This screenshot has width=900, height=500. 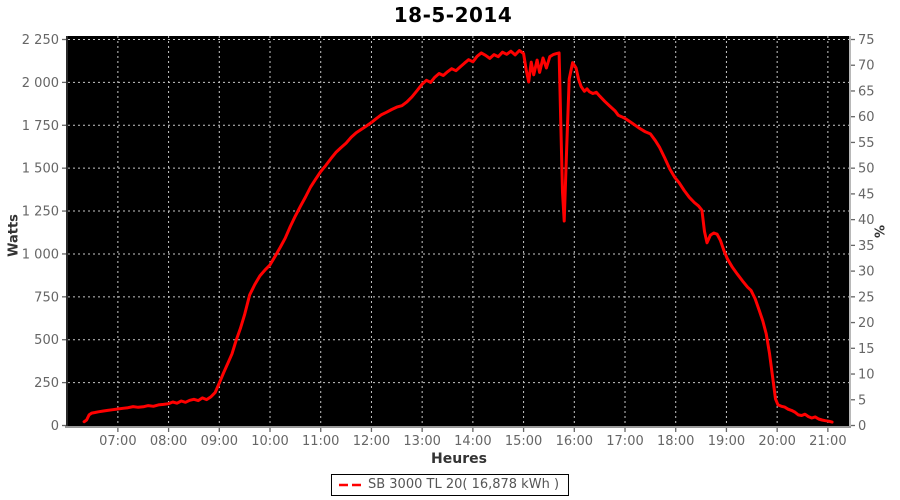 I want to click on x-tick-label: 15:00, so click(x=523, y=441).